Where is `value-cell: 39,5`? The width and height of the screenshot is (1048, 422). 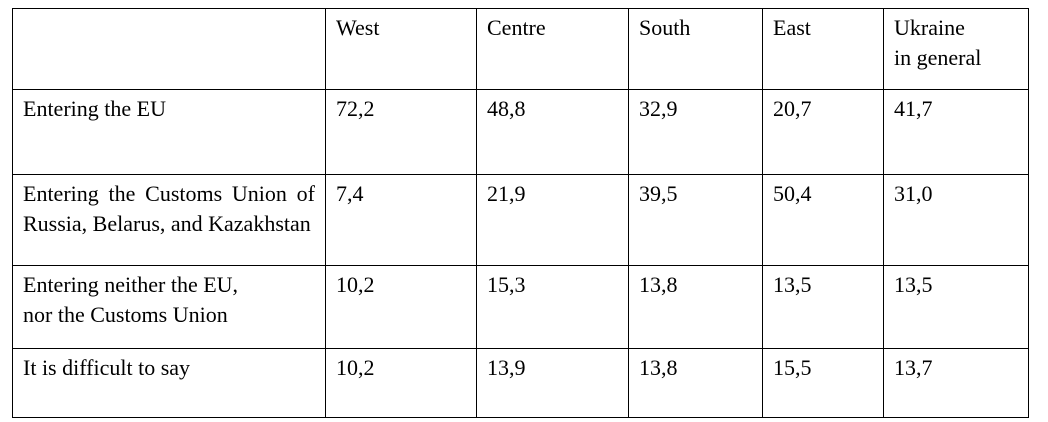
value-cell: 39,5 is located at coordinates (695, 220).